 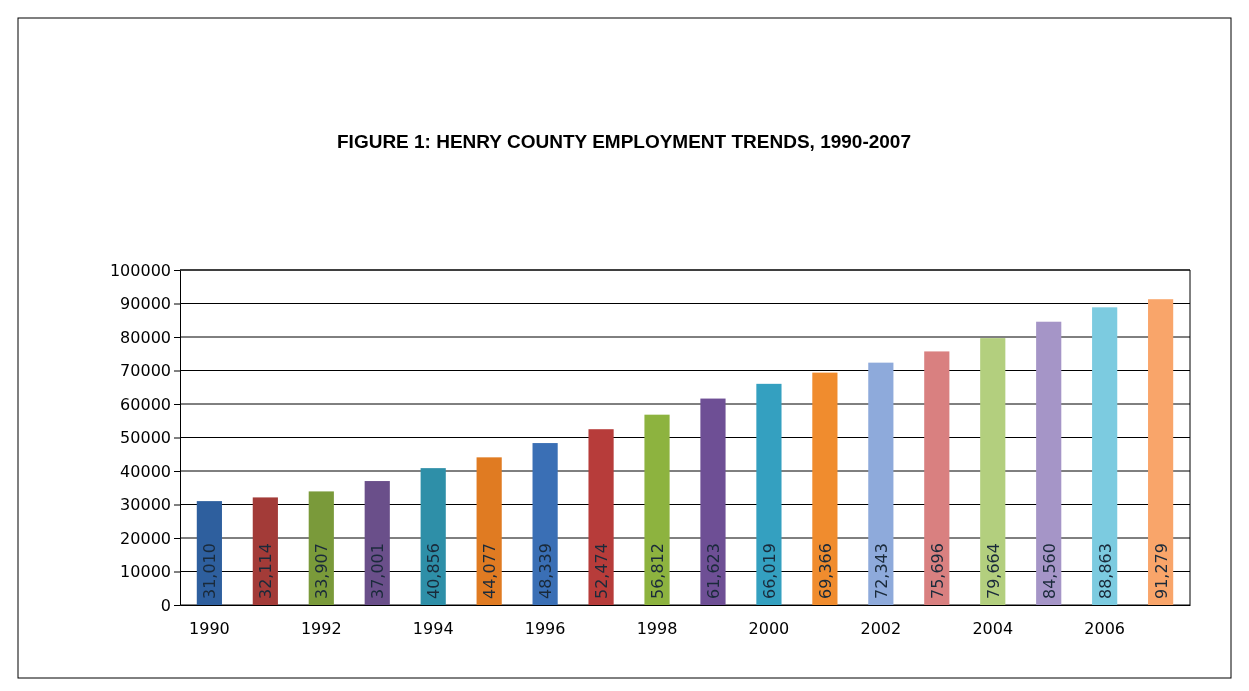 What do you see at coordinates (209, 629) in the screenshot?
I see `x-tick-label: 1990` at bounding box center [209, 629].